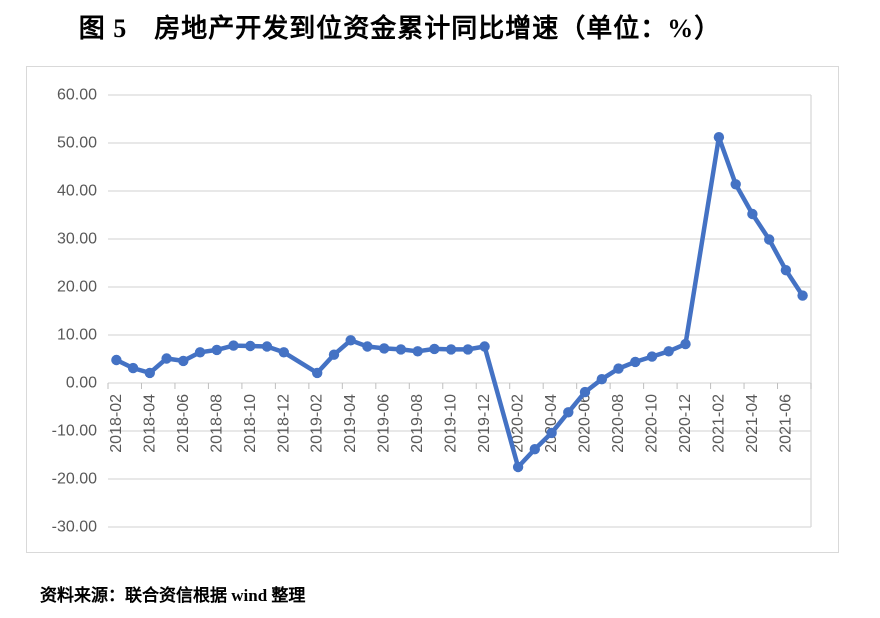 The width and height of the screenshot is (880, 618). Describe the element at coordinates (283, 423) in the screenshot. I see `x-tick-label: 2018-12` at that location.